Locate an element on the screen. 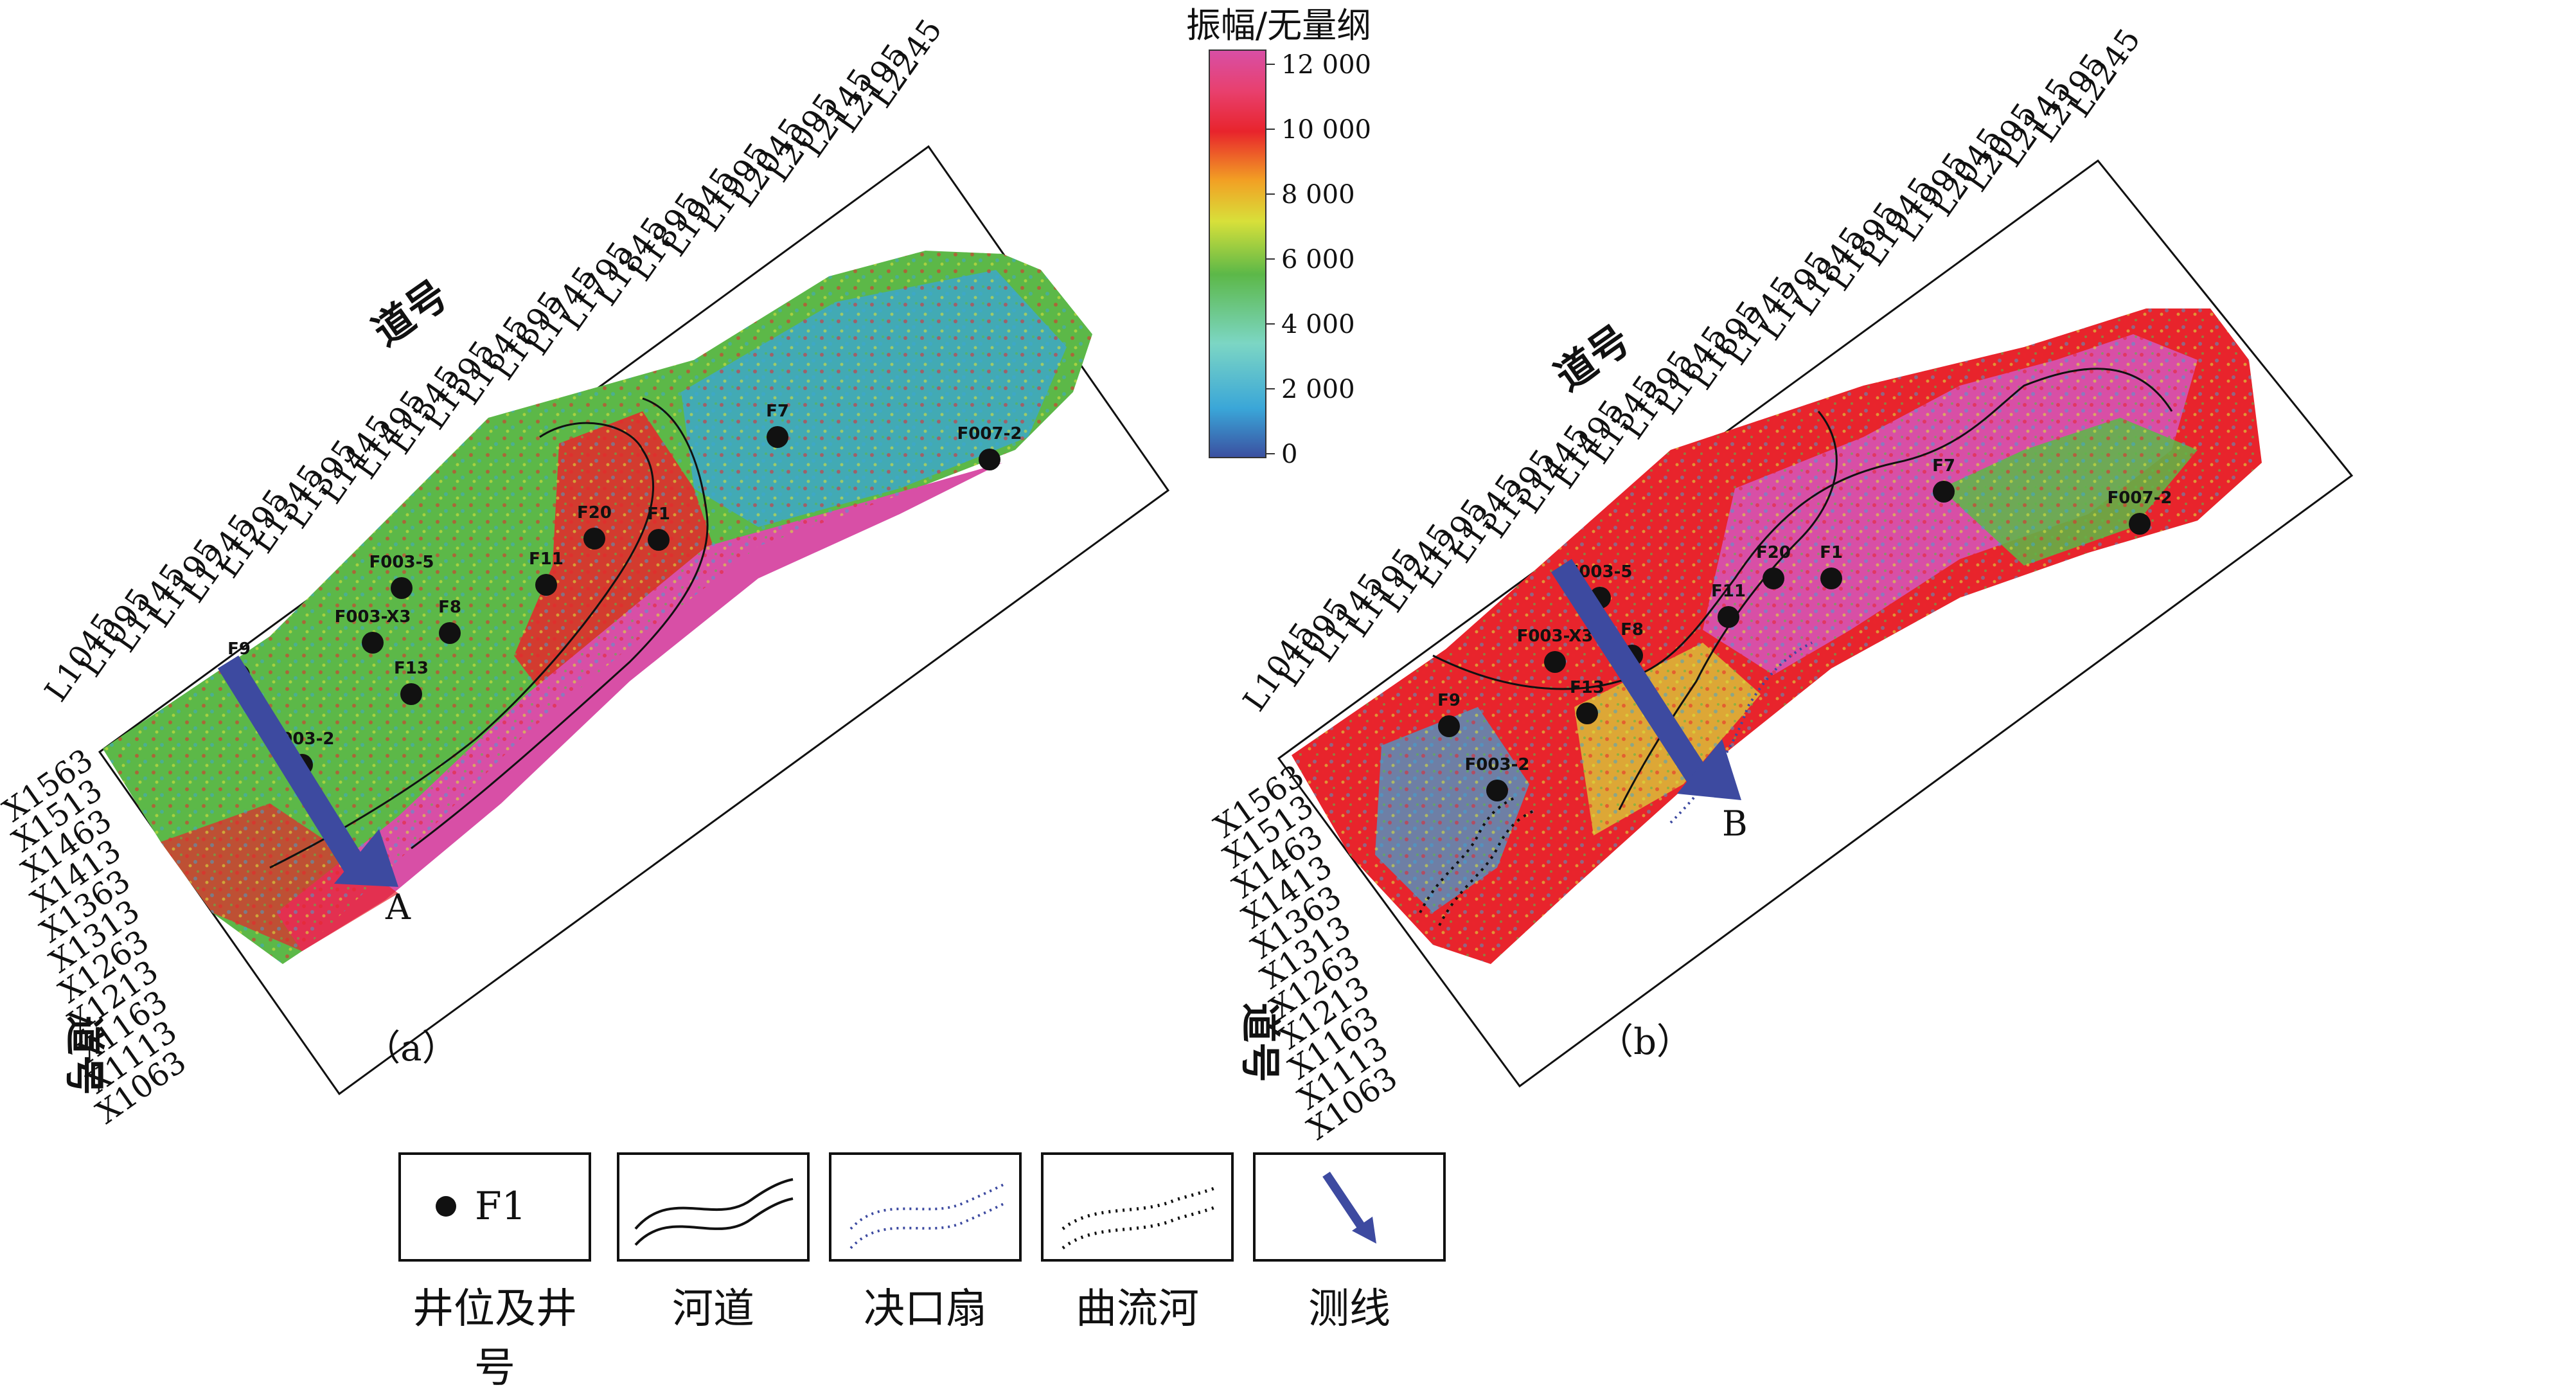 The image size is (2576, 1394). legend-label-channel: 河道 is located at coordinates (713, 1309).